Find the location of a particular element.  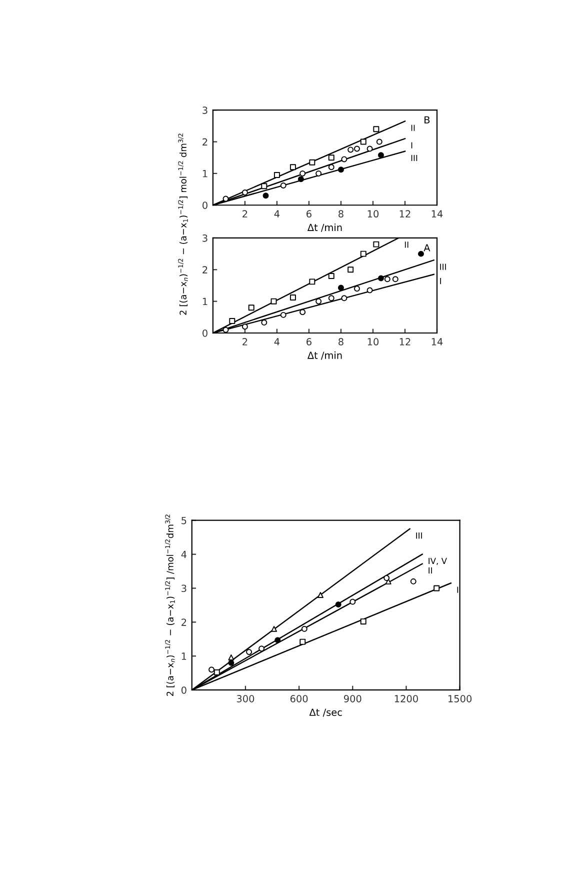

x-tick-label: 900 is located at coordinates (353, 698).